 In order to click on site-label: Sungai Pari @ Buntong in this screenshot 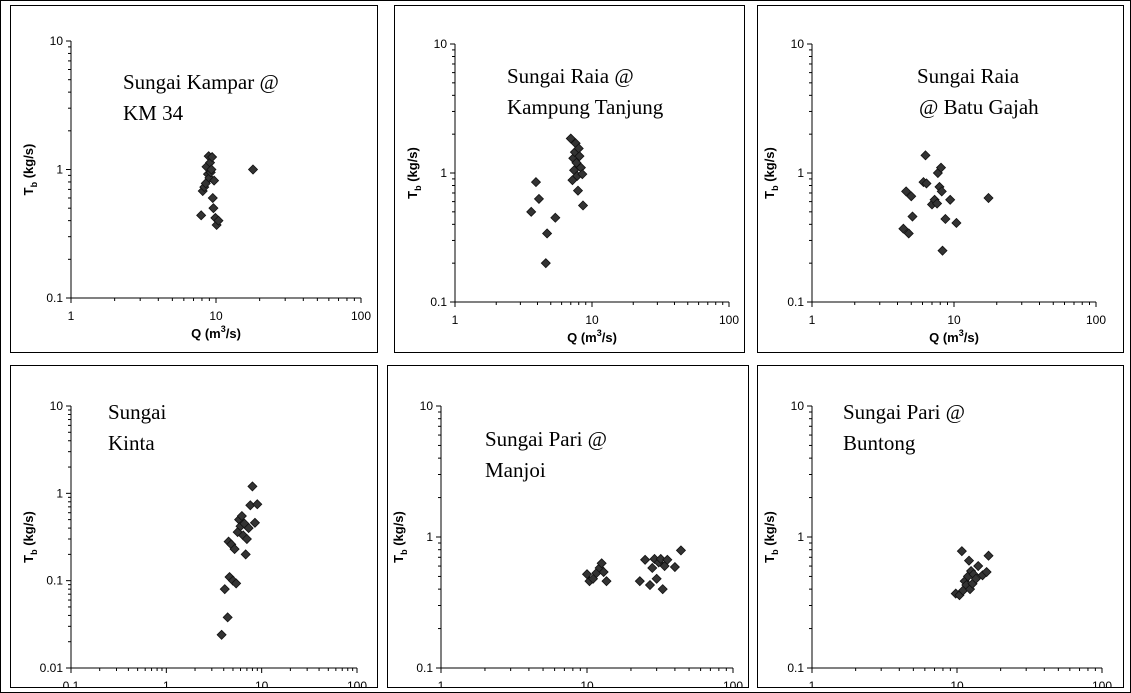, I will do `click(904, 428)`.